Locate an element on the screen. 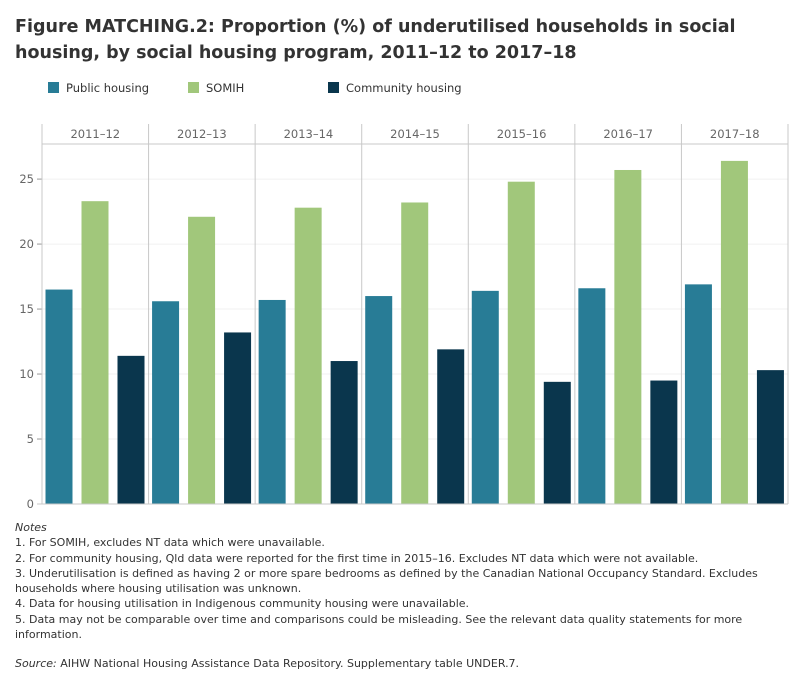 The image size is (800, 700). legend-item-community-housing: Community housing is located at coordinates (395, 88).